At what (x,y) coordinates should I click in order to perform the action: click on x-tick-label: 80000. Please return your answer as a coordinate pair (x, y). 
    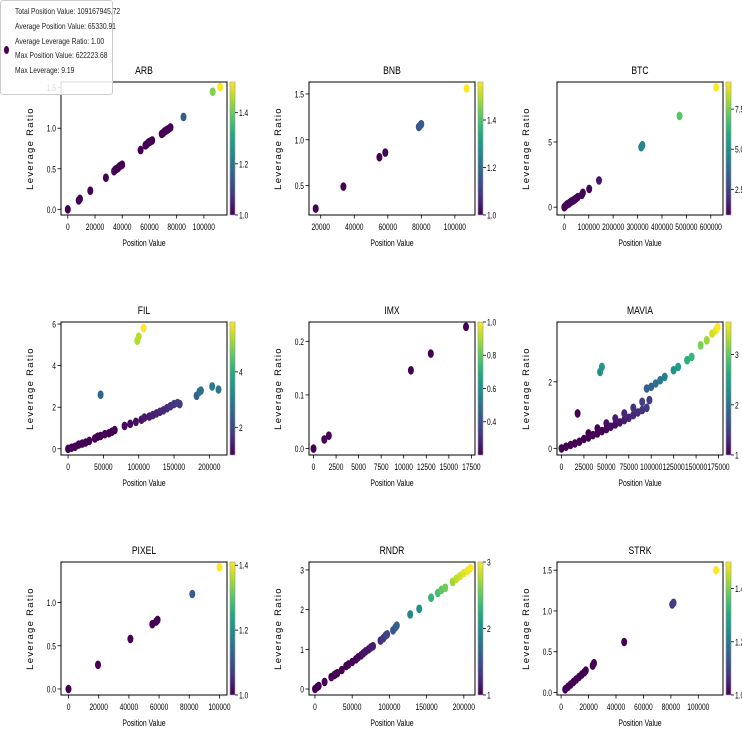
    Looking at the image, I should click on (189, 707).